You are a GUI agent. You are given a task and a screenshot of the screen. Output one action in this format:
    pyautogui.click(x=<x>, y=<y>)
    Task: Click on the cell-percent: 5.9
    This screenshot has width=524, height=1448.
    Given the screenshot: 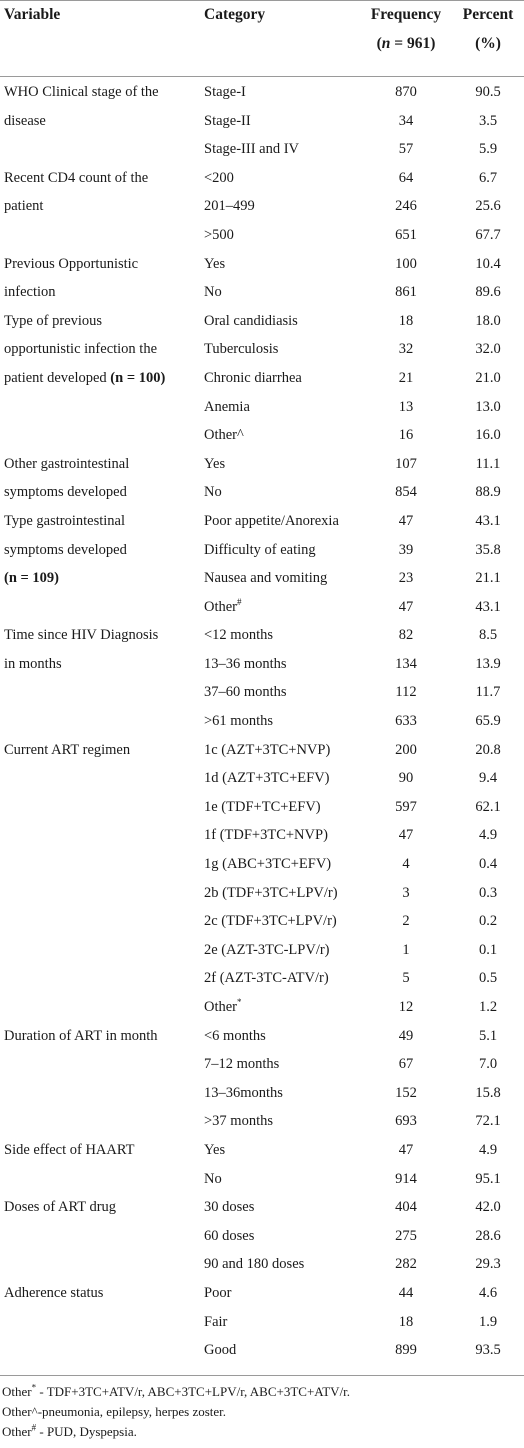 What is the action you would take?
    pyautogui.click(x=488, y=149)
    